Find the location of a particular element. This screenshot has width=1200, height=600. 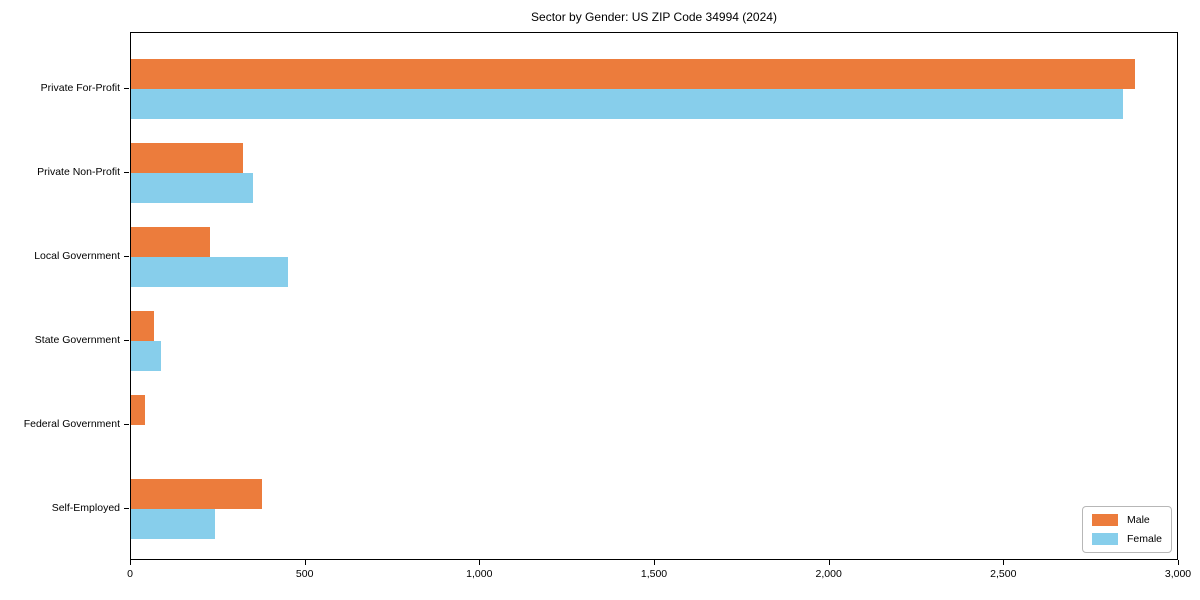

legend-item-female: Female is located at coordinates (1126, 539).